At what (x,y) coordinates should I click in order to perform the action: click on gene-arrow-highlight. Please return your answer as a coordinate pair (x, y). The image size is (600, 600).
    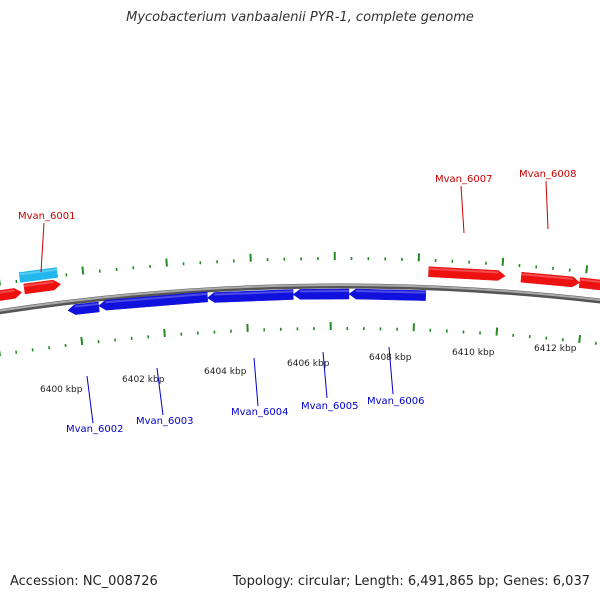
    Looking at the image, I should click on (38, 275).